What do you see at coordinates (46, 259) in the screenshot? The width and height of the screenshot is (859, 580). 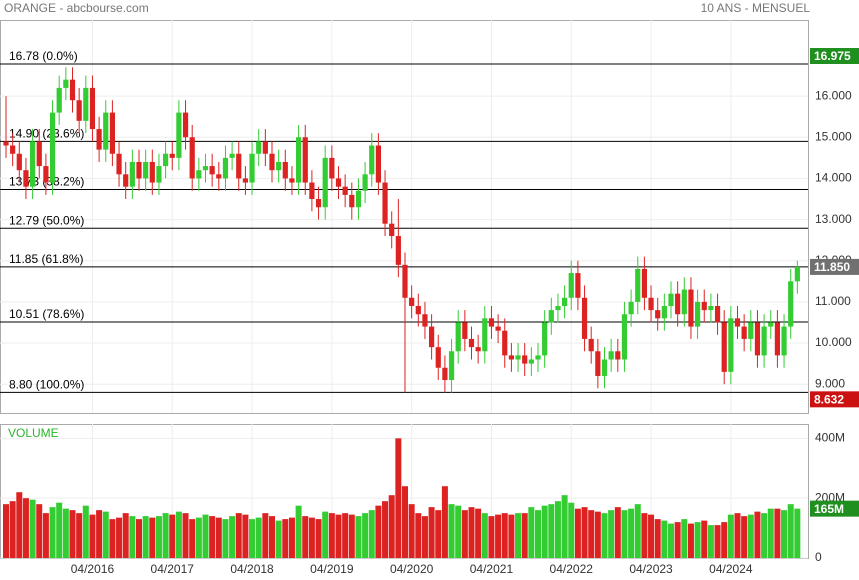 I see `level-label: 11.85 (61.8%)` at bounding box center [46, 259].